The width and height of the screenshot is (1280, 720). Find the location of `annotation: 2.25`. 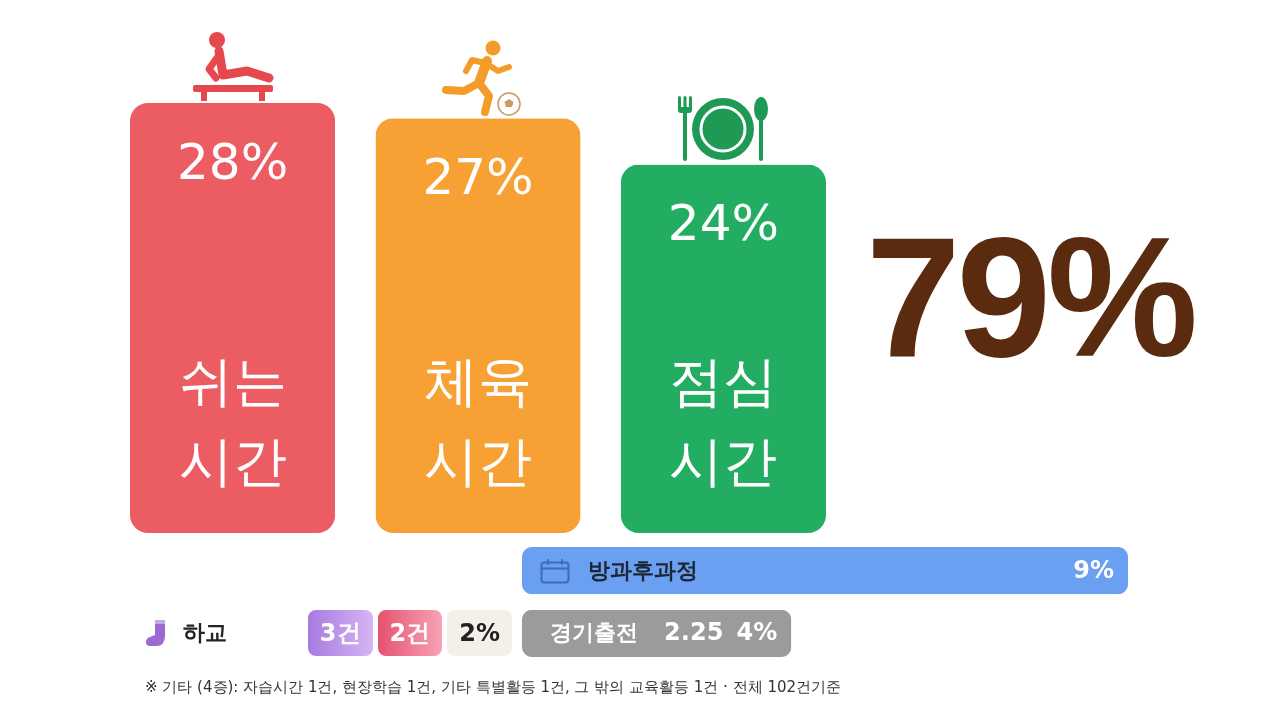

annotation: 2.25 is located at coordinates (694, 632).